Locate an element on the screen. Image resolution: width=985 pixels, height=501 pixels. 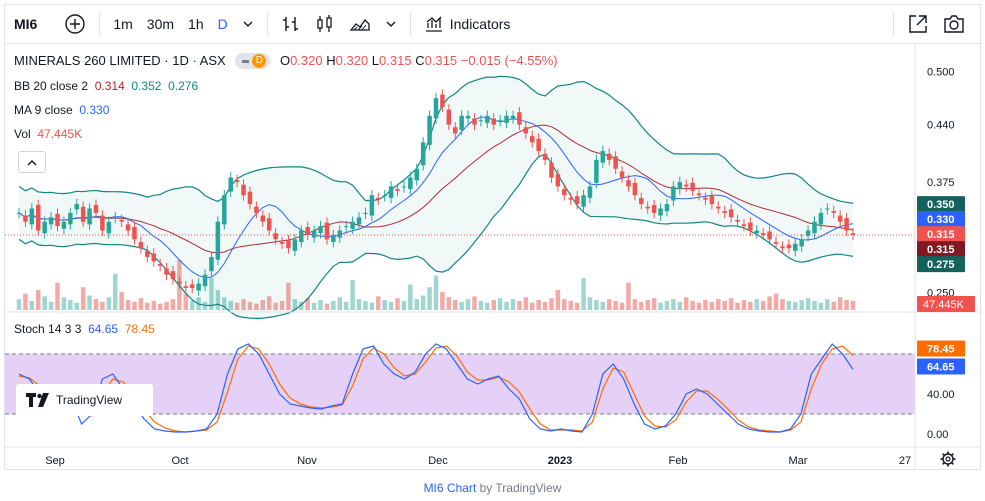
gear-ring is located at coordinates (948, 459).